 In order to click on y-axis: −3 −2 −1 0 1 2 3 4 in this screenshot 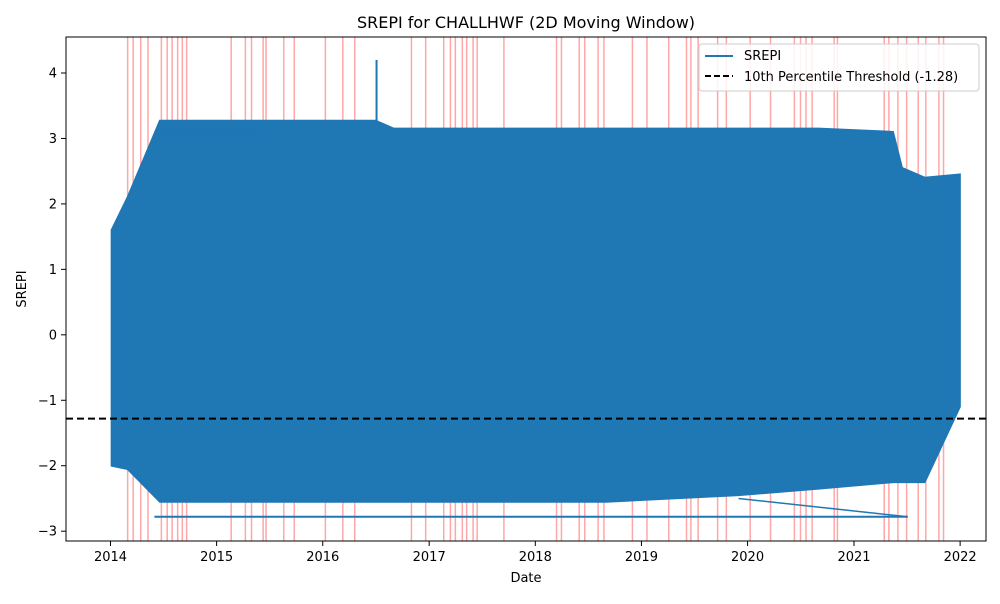, I will do `click(52, 303)`.